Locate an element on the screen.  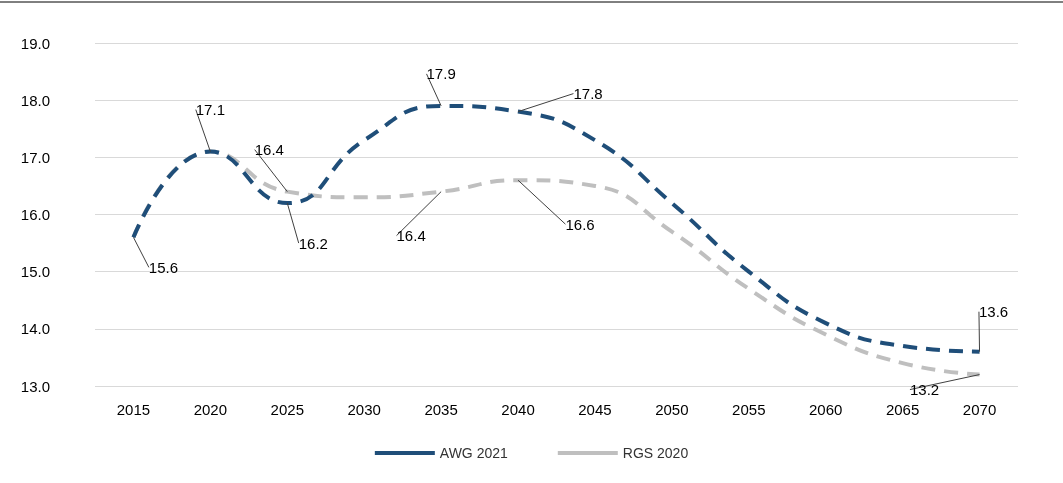
data-label: 17.8 is located at coordinates (588, 94).